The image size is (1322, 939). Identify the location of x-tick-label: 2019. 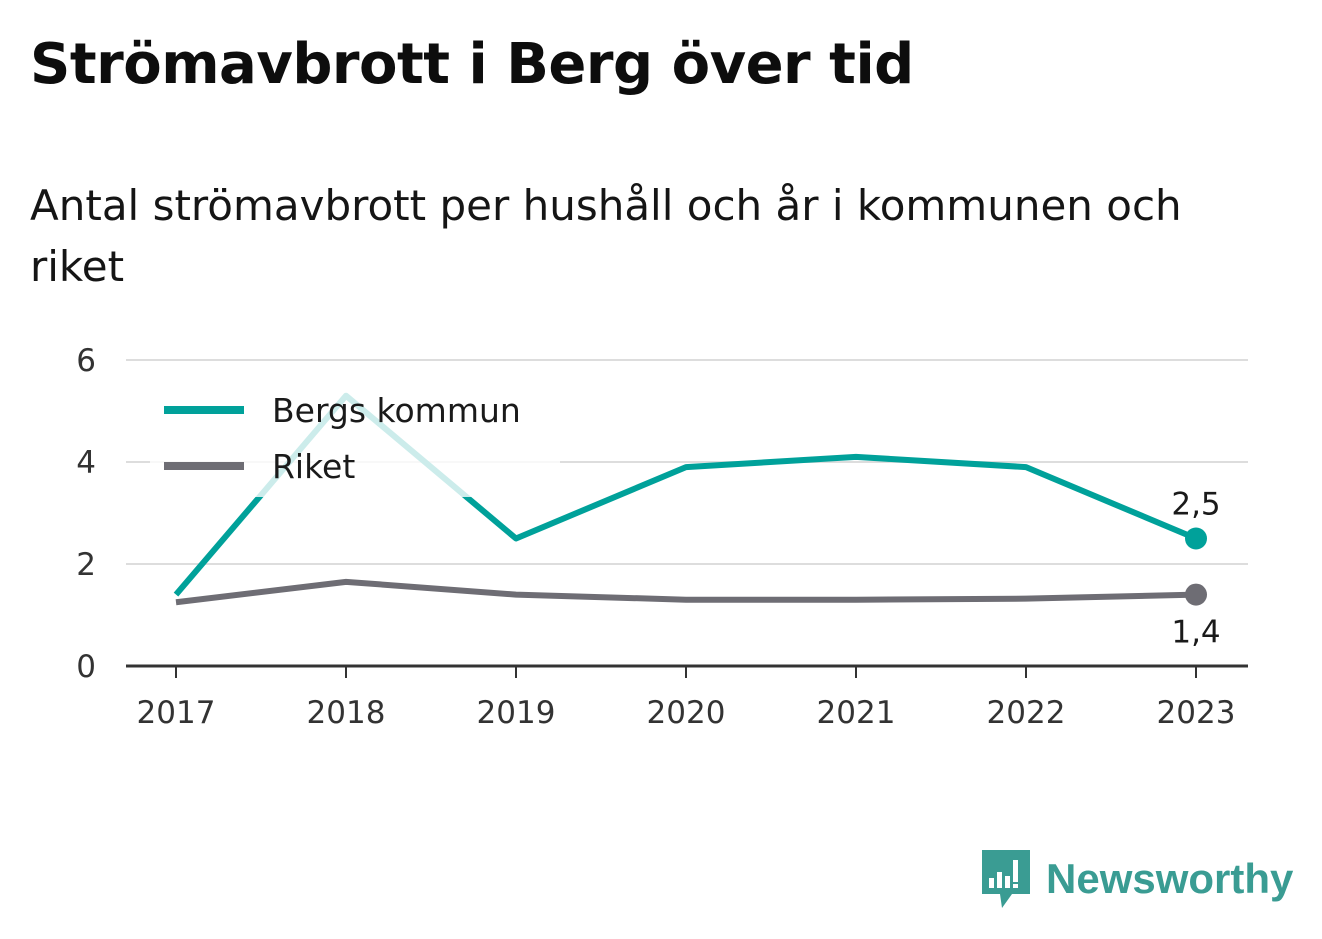
(516, 713).